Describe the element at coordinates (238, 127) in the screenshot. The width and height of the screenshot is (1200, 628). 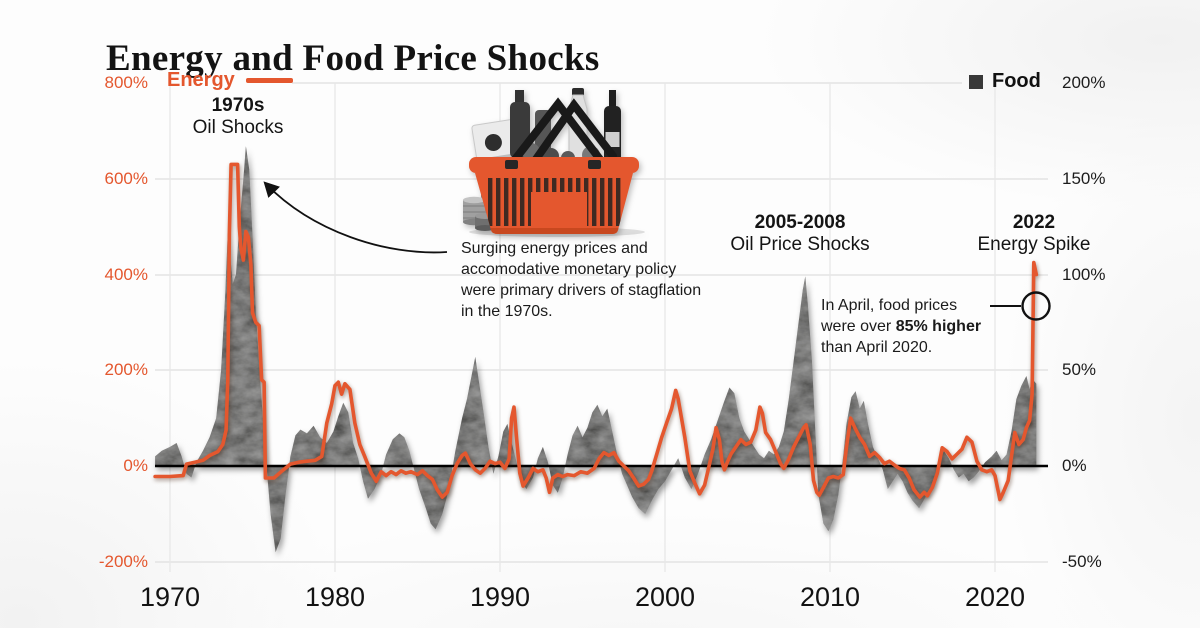
I see `annotation-1970s-label: Oil Shocks` at that location.